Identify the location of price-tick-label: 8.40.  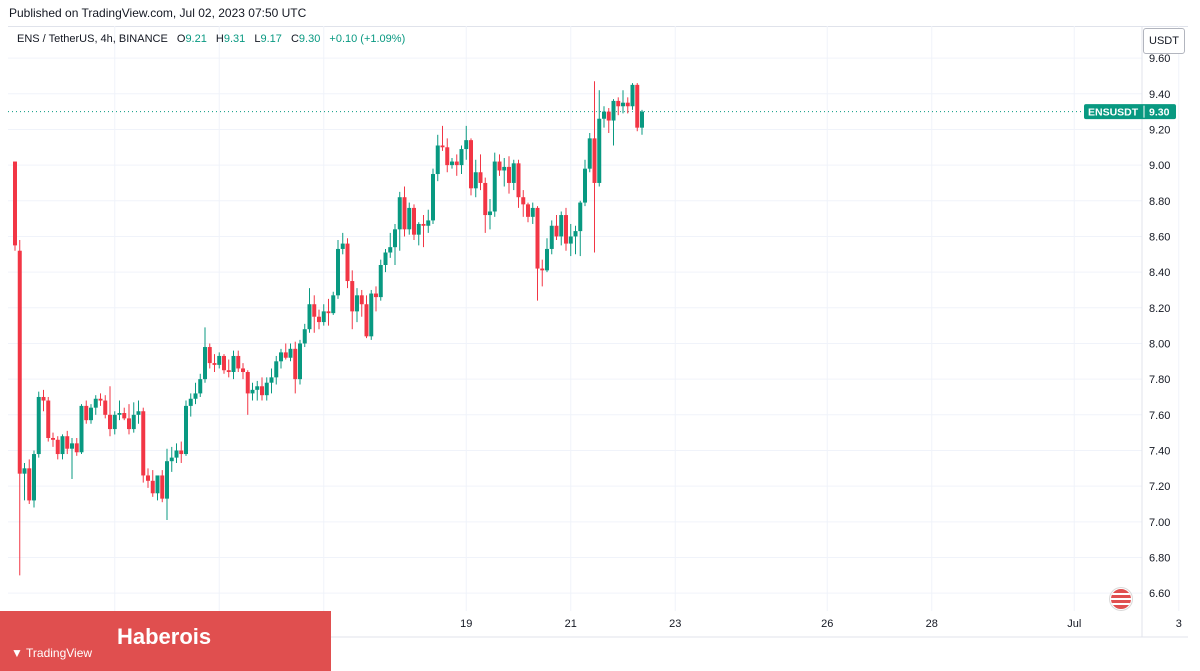
(1159, 273).